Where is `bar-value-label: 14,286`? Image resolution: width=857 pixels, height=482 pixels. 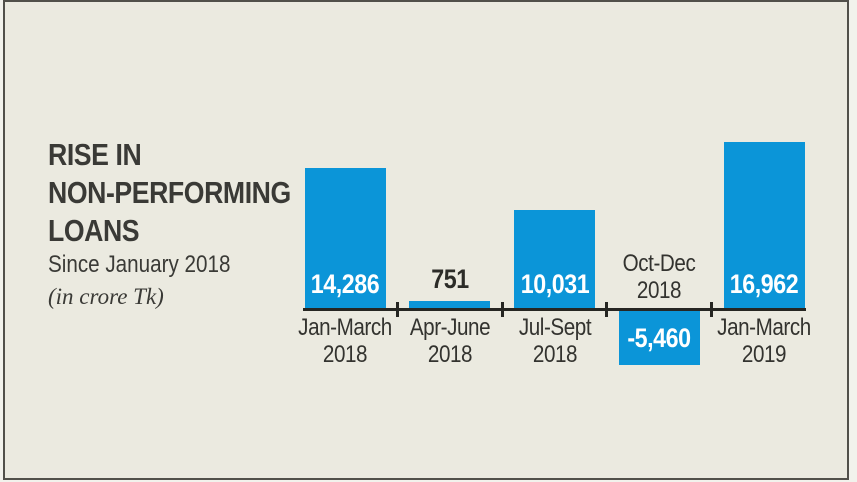
bar-value-label: 14,286 is located at coordinates (345, 284).